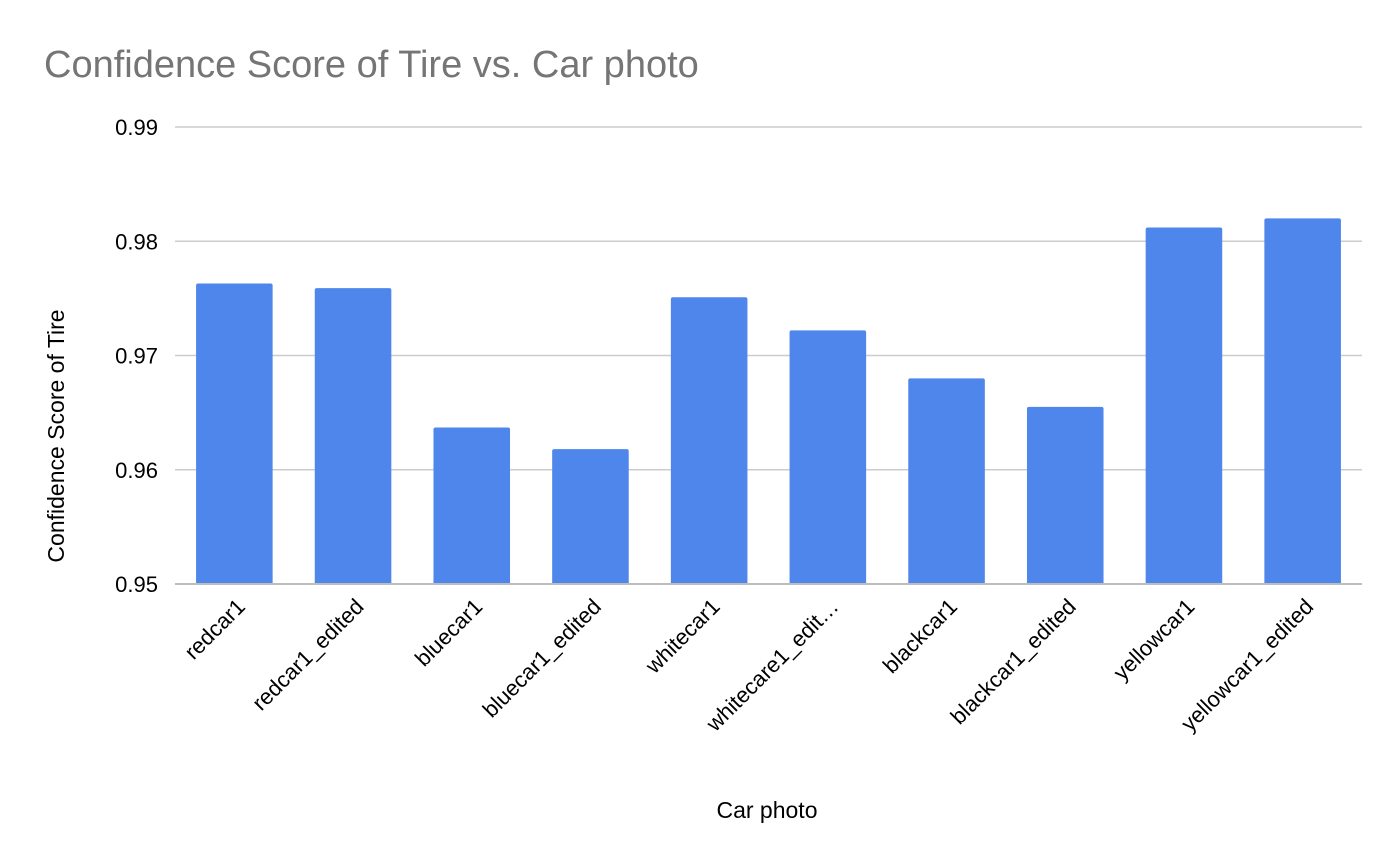  I want to click on x-tick-label: blackcar1_edited, so click(1012, 661).